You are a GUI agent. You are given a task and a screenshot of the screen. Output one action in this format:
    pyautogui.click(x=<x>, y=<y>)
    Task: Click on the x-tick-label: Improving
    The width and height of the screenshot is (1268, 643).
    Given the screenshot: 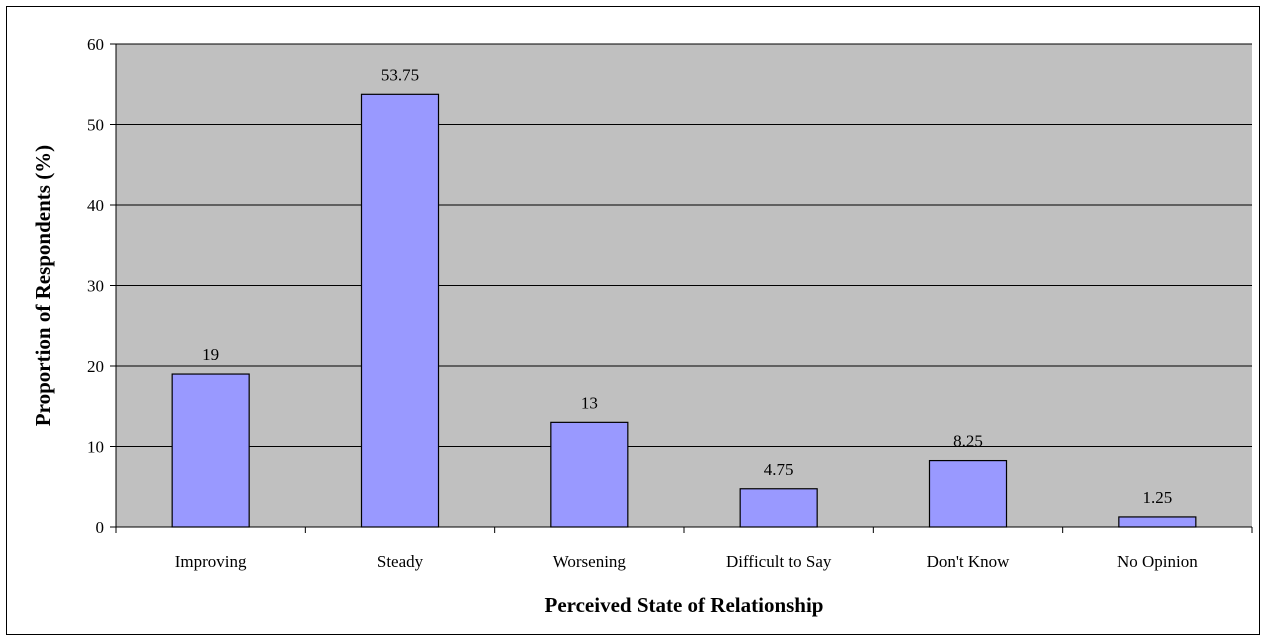 What is the action you would take?
    pyautogui.click(x=211, y=561)
    